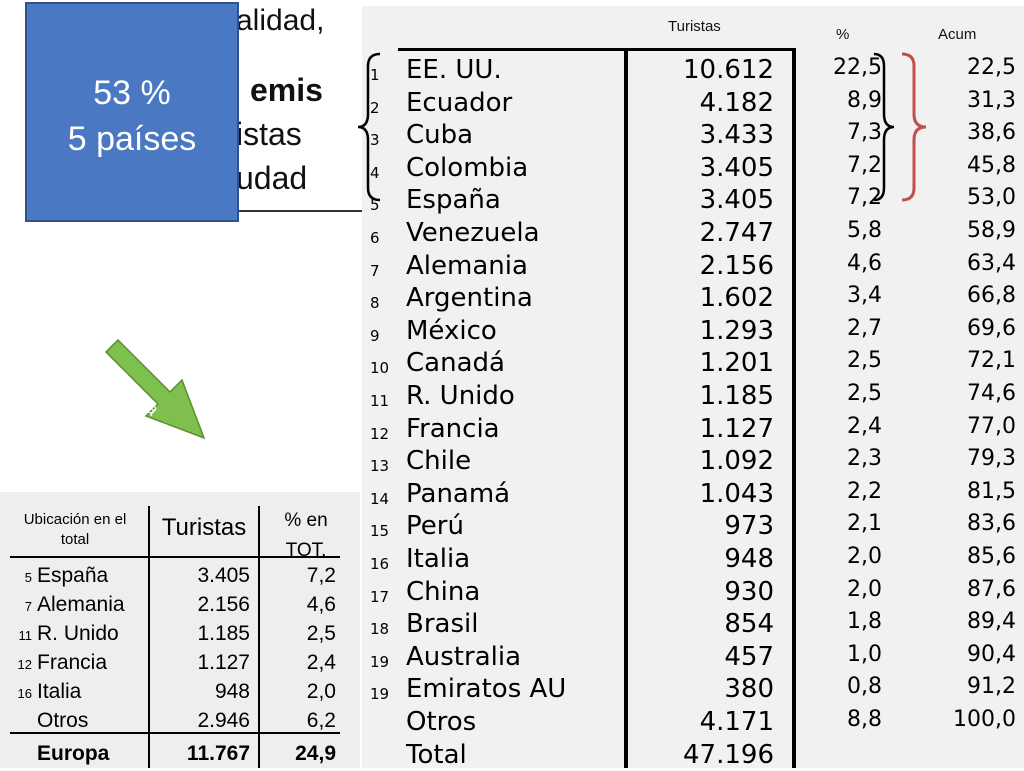  What do you see at coordinates (455, 363) in the screenshot?
I see `row-country: Canadá` at bounding box center [455, 363].